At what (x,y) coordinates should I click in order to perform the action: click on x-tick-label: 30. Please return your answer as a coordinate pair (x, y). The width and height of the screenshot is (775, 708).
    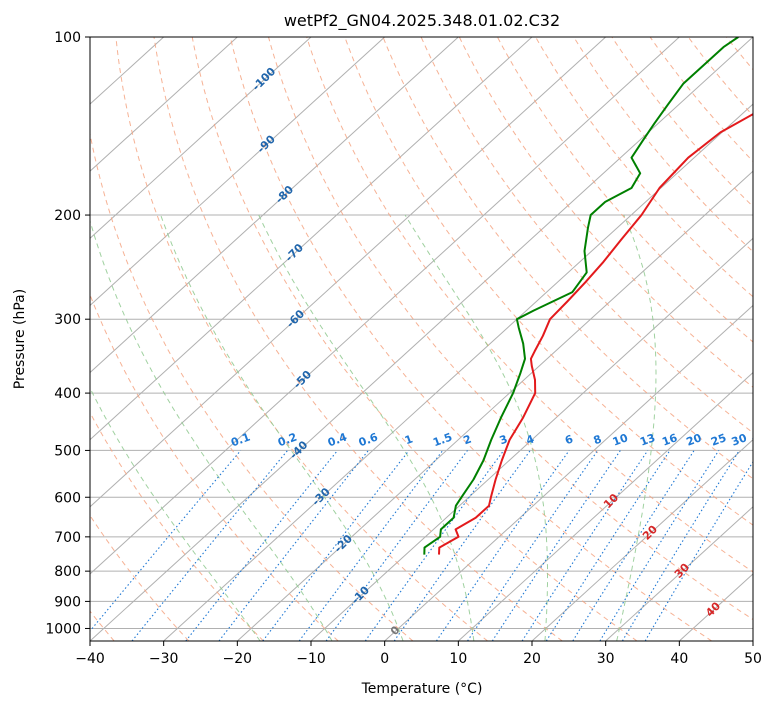
    Looking at the image, I should click on (606, 659).